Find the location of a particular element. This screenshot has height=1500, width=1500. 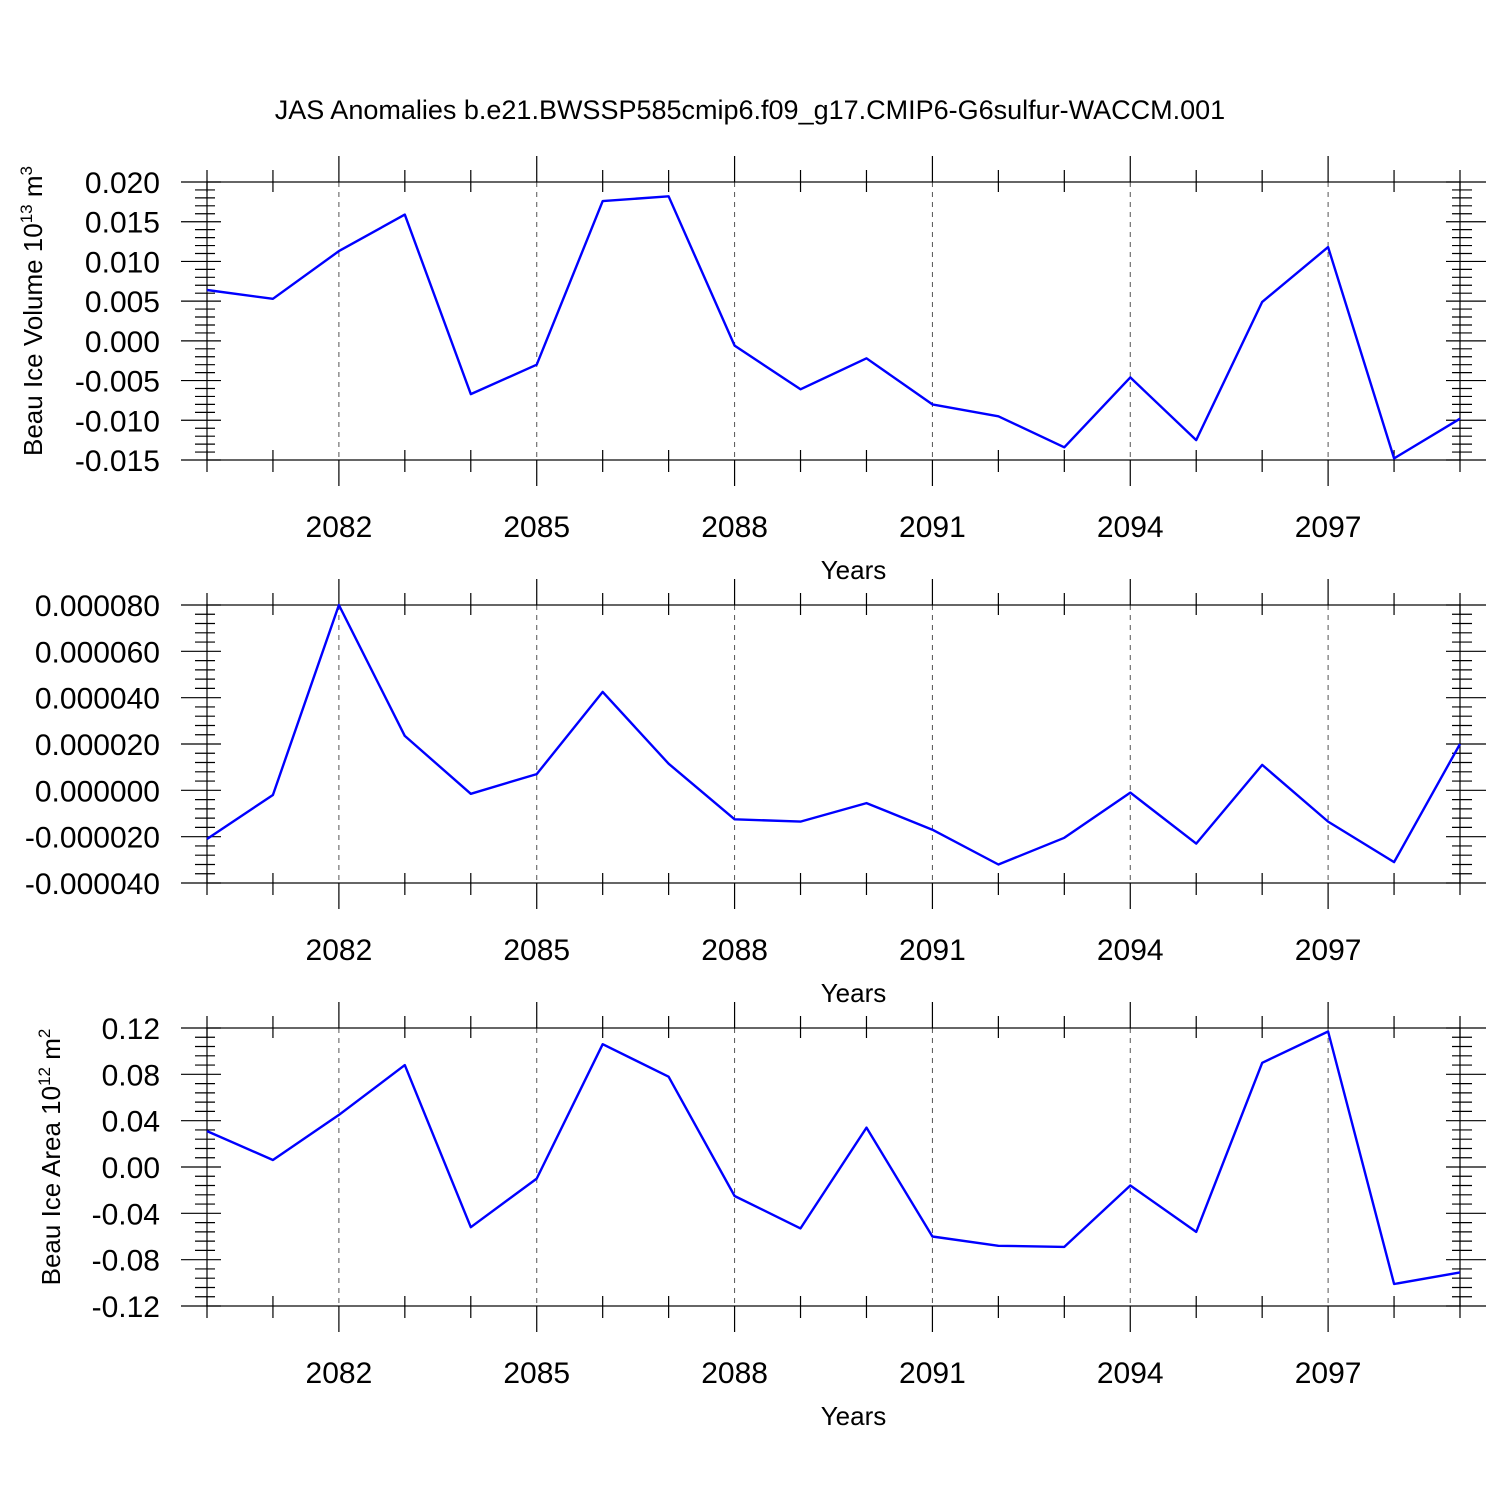

y-tick-label: -0.12 is located at coordinates (126, 1307).